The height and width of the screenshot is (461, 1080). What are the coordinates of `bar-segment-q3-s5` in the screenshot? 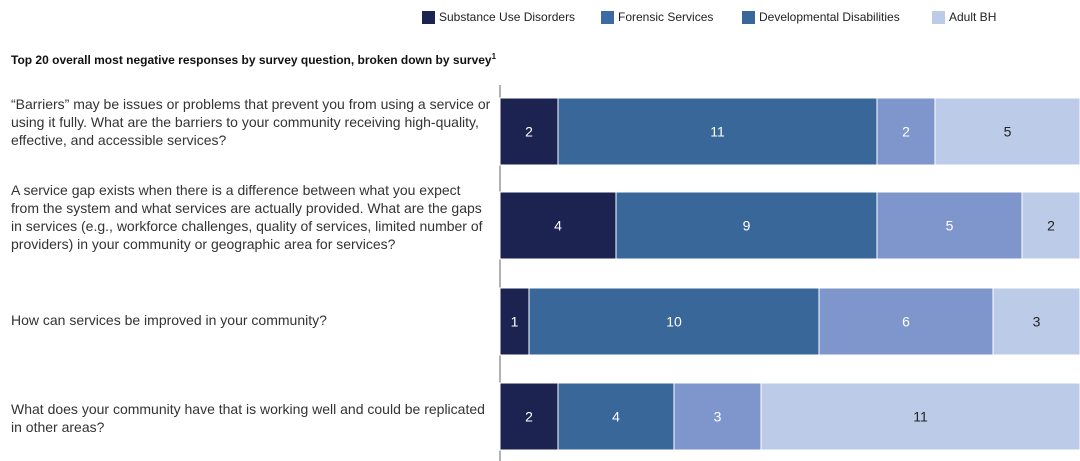 It's located at (1036, 321).